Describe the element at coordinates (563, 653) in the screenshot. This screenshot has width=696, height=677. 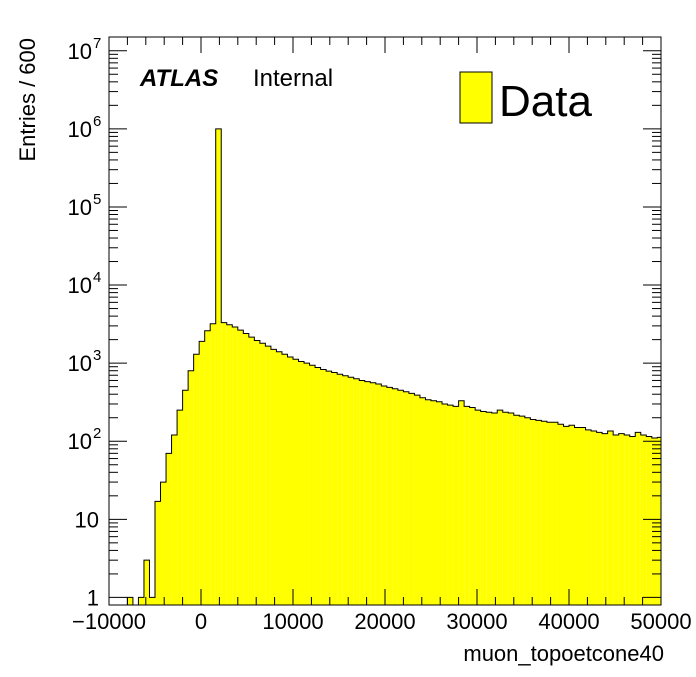
I see `x-axis-title: muon_topoetcone40` at that location.